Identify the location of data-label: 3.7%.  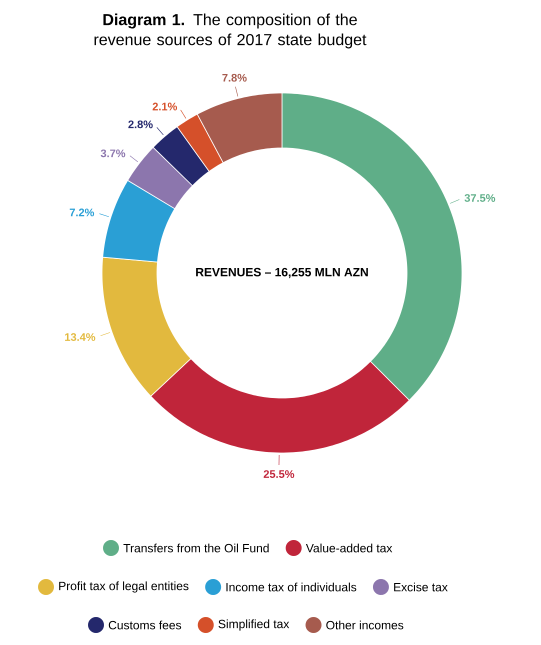
(113, 153).